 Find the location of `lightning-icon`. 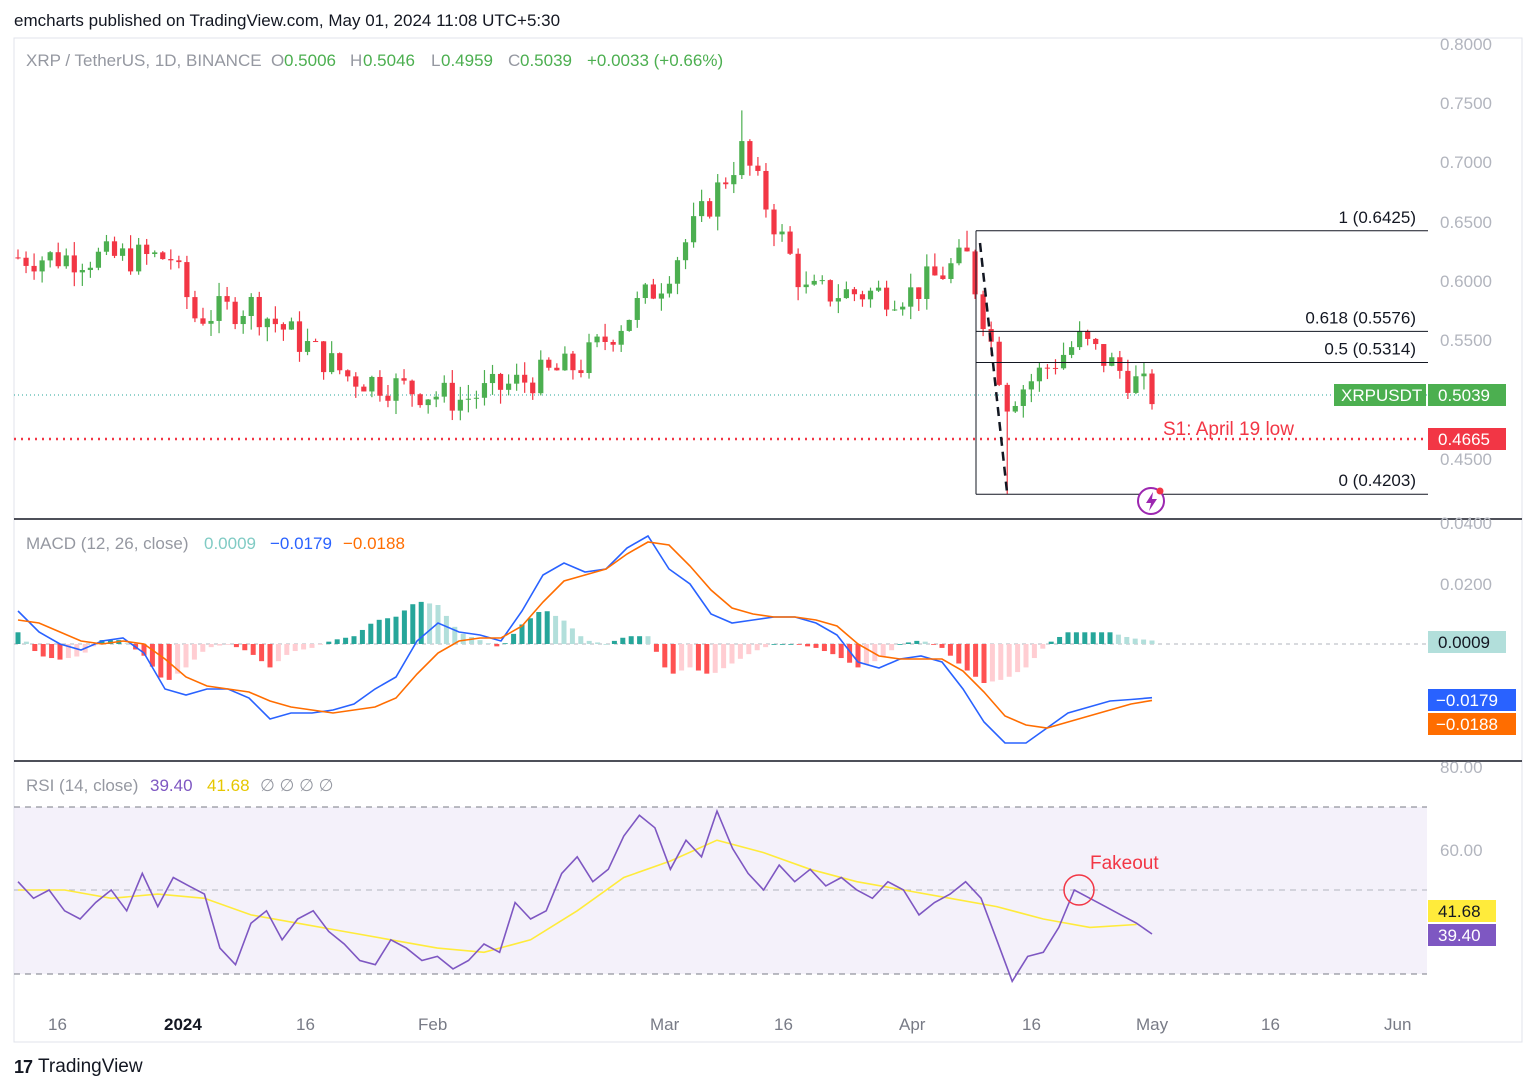

lightning-icon is located at coordinates (1151, 501).